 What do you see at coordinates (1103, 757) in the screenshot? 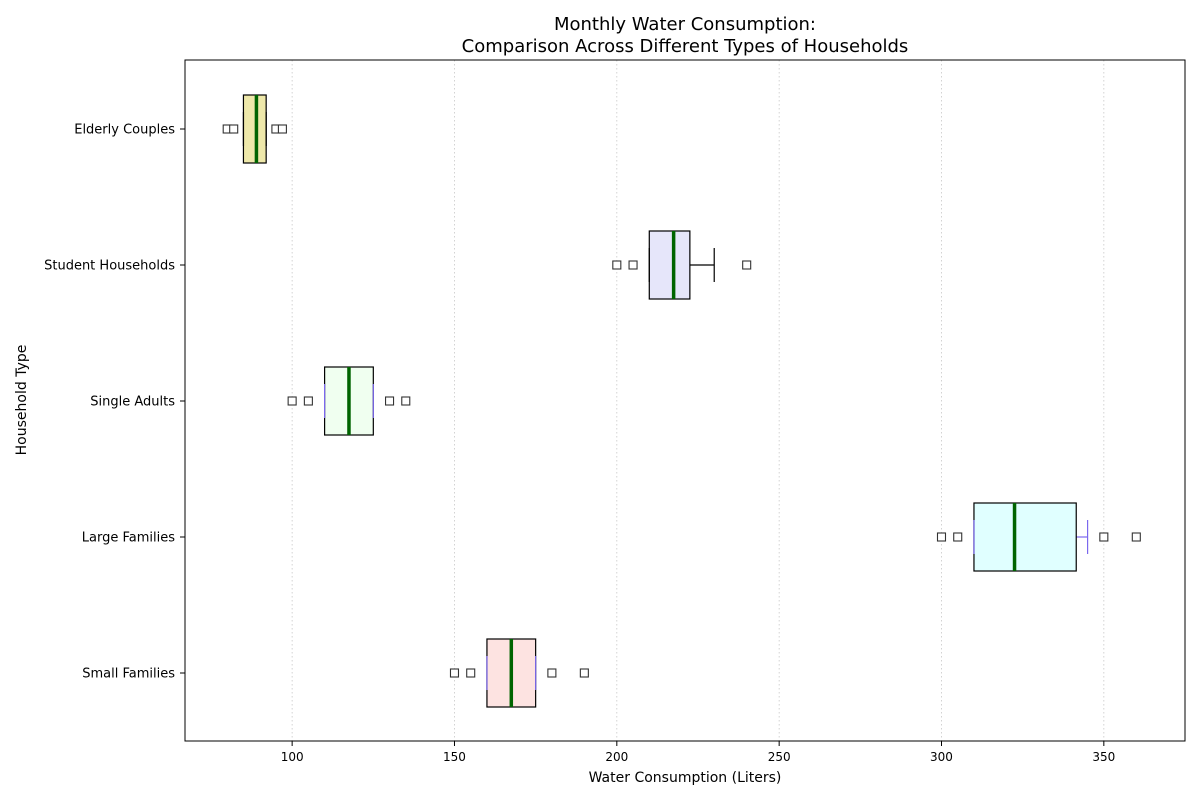
I see `x-tick-label: 350` at bounding box center [1103, 757].